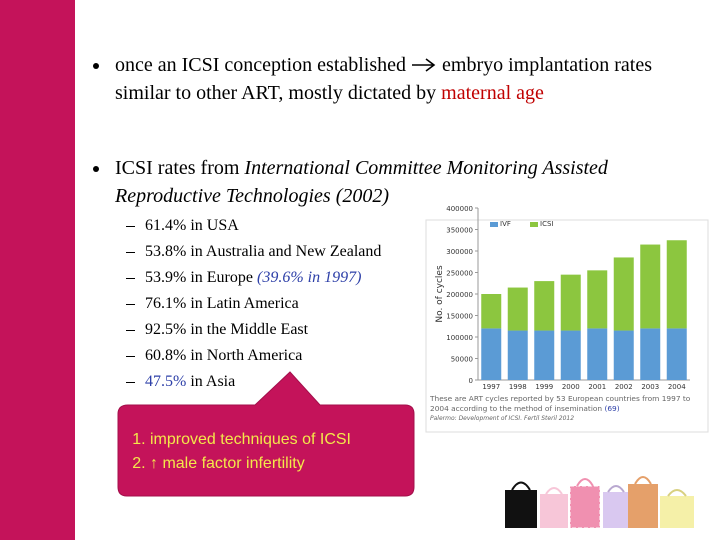 Image resolution: width=720 pixels, height=540 pixels. Describe the element at coordinates (459, 209) in the screenshot. I see `y-tick-label: 400000` at that location.